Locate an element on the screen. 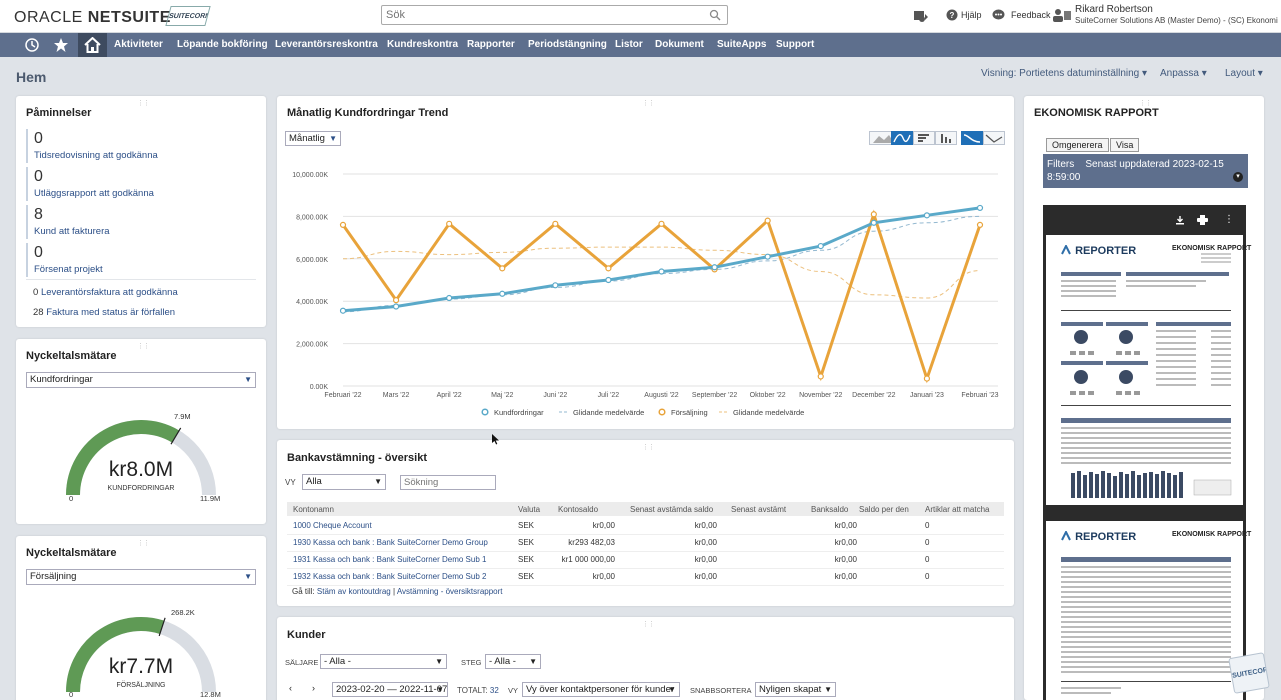  column-header: Banksaldo is located at coordinates (830, 509).